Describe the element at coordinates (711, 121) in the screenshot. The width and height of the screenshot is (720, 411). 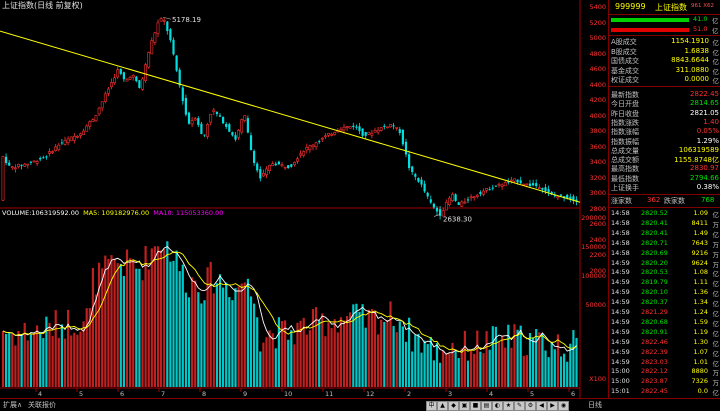
I see `row-value: 1.40` at that location.